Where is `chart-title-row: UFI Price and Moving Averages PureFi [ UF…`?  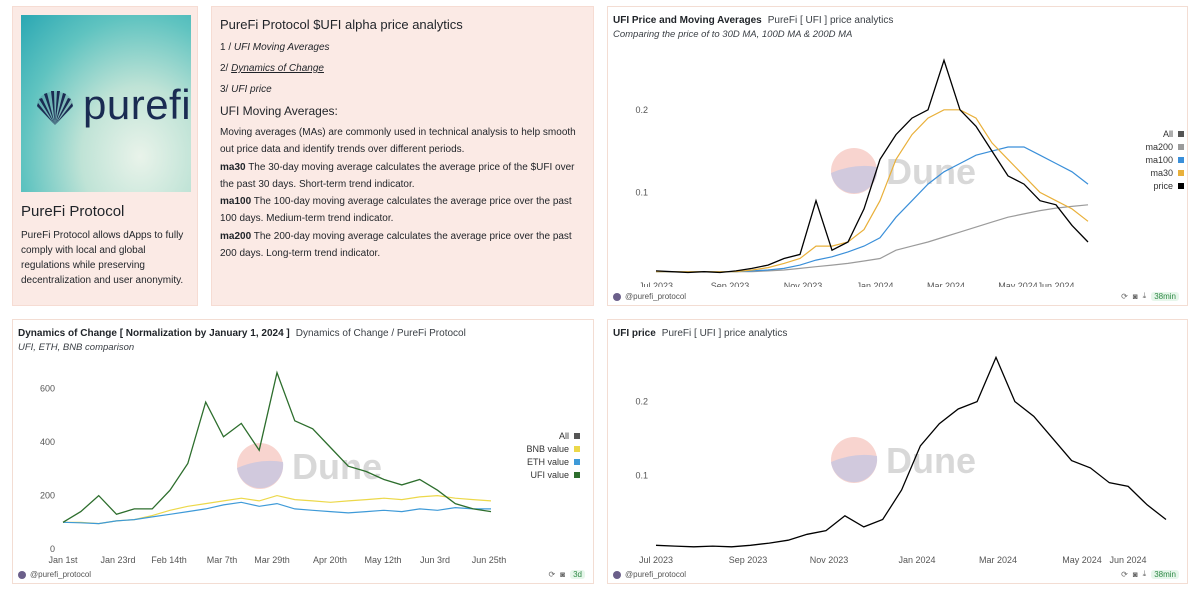
chart-title-row: UFI Price and Moving Averages PureFi [ UF… is located at coordinates (753, 20).